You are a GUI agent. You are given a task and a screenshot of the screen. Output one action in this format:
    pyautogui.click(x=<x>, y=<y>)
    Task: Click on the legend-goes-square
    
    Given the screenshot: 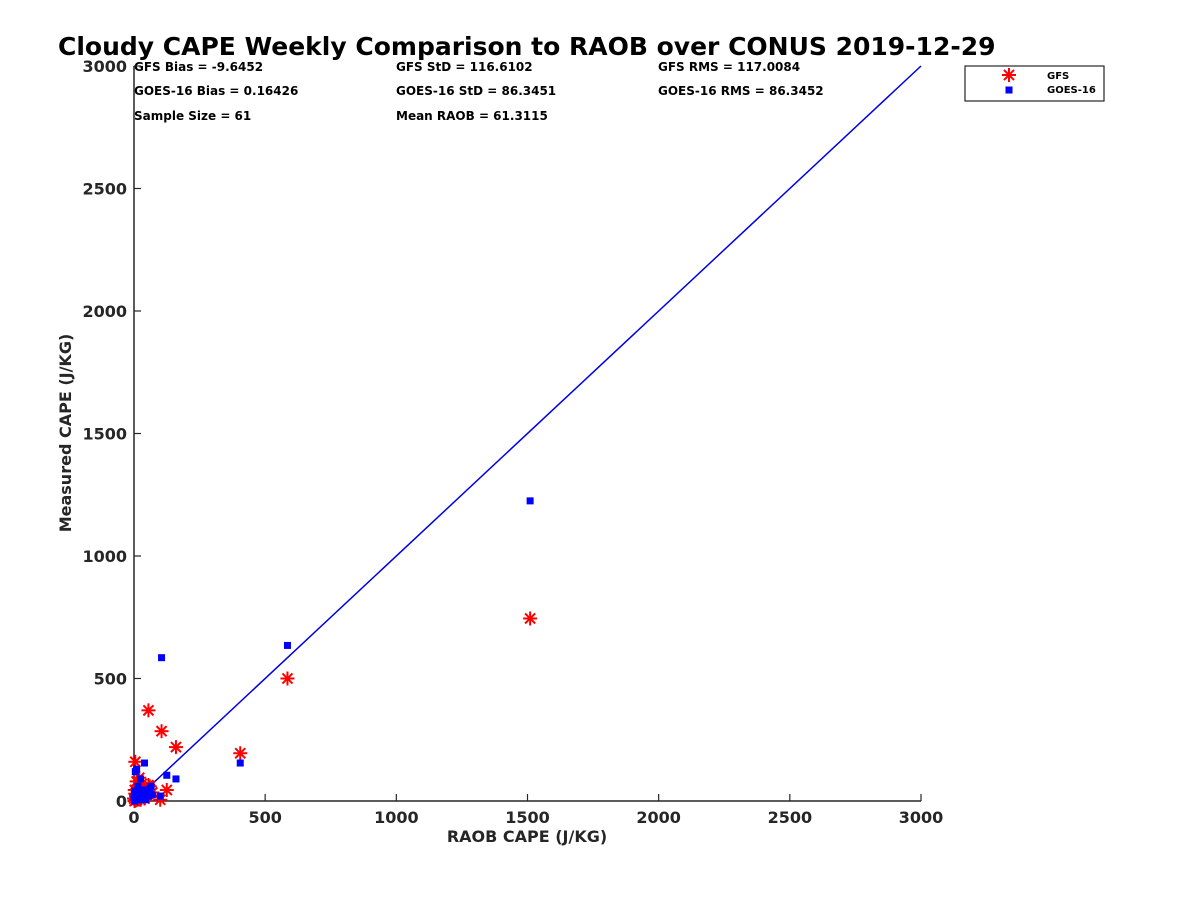 What is the action you would take?
    pyautogui.click(x=1009, y=90)
    